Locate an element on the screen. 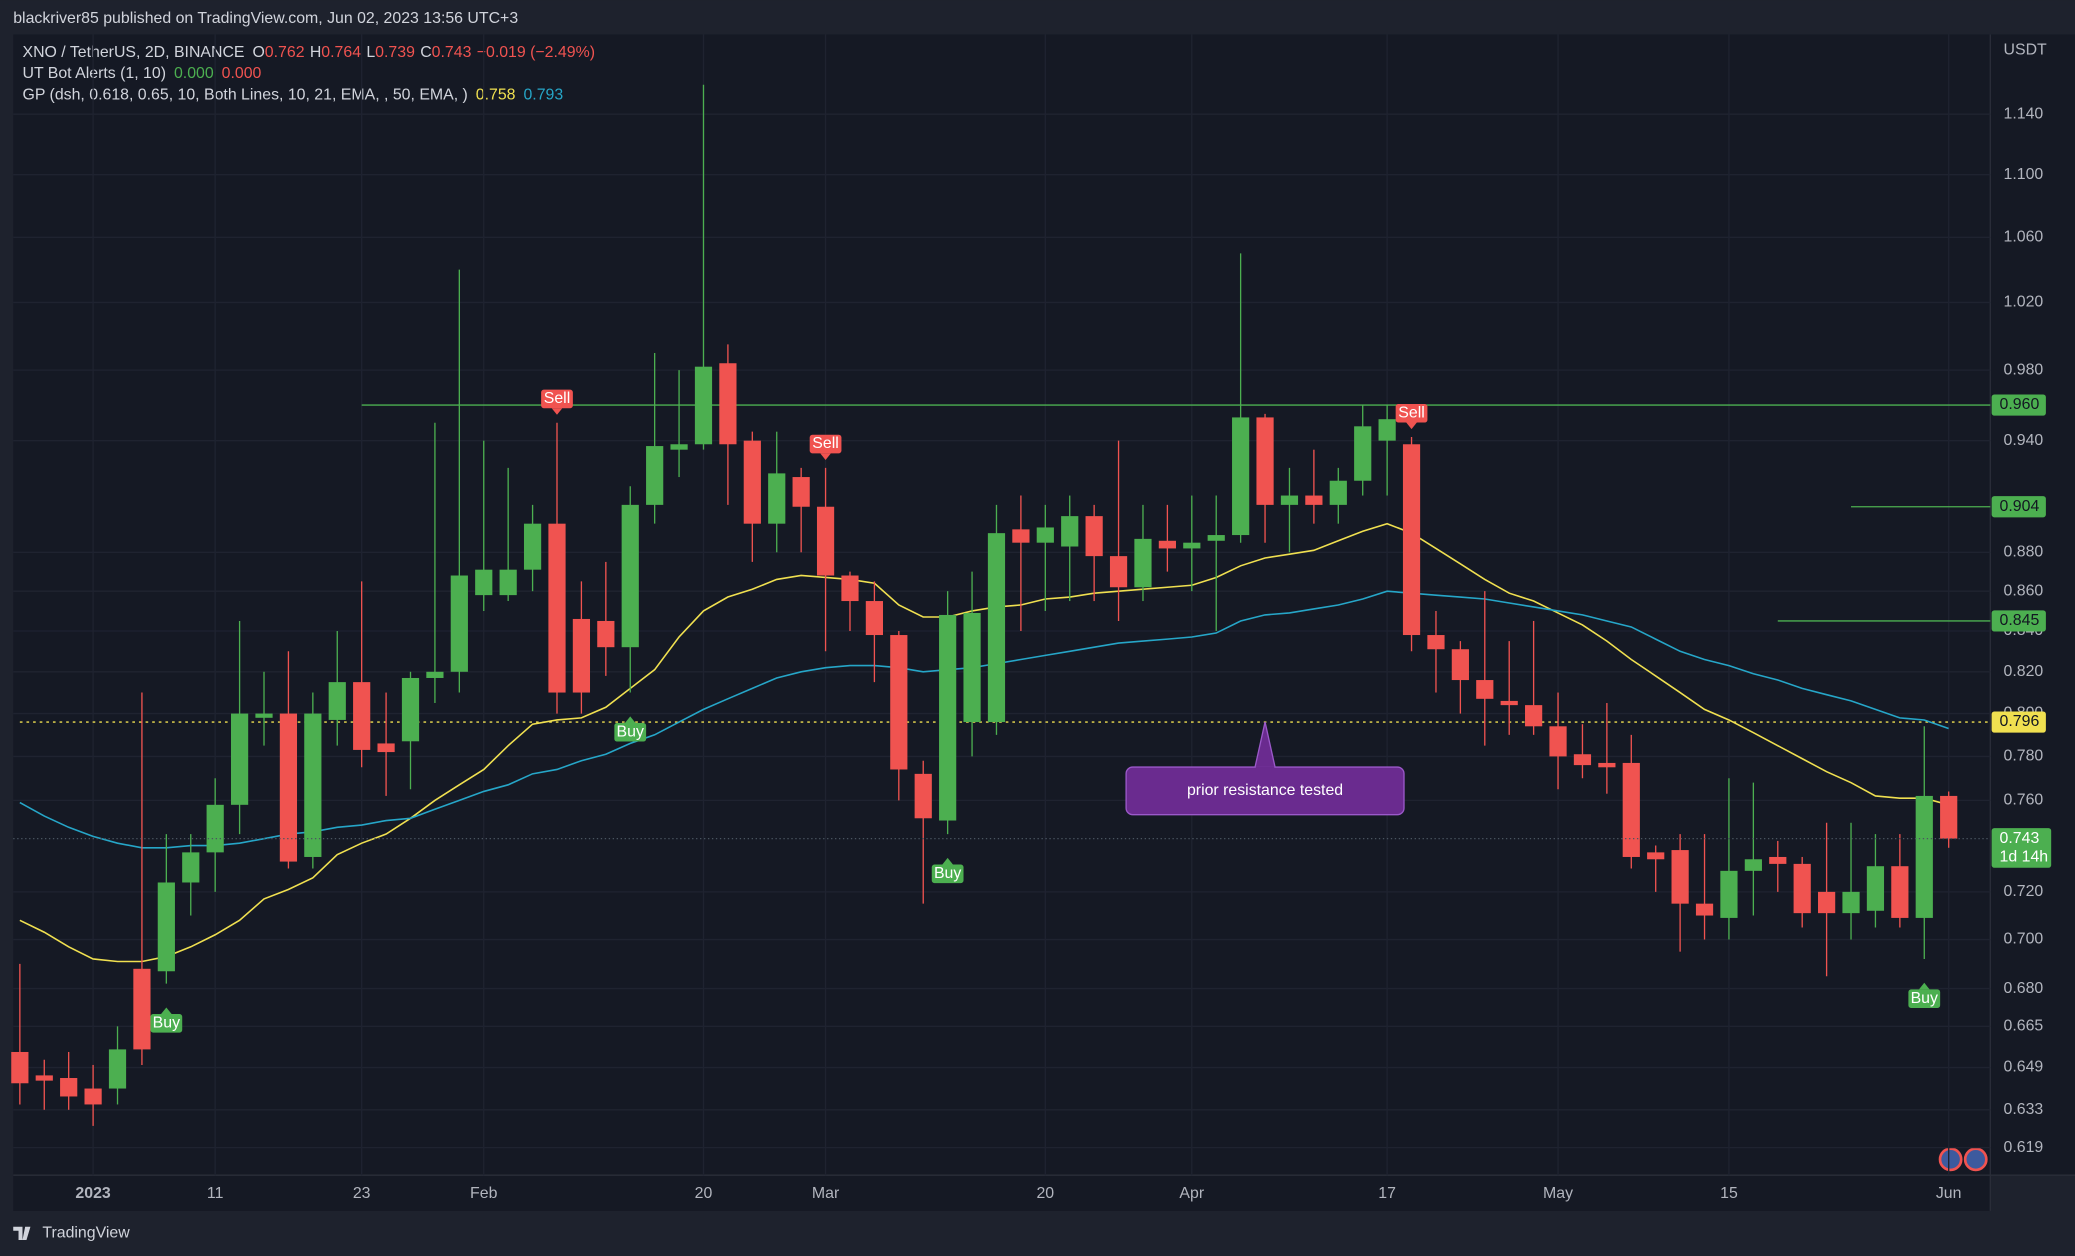 The image size is (2075, 1256). signal-label: Sell is located at coordinates (825, 443).